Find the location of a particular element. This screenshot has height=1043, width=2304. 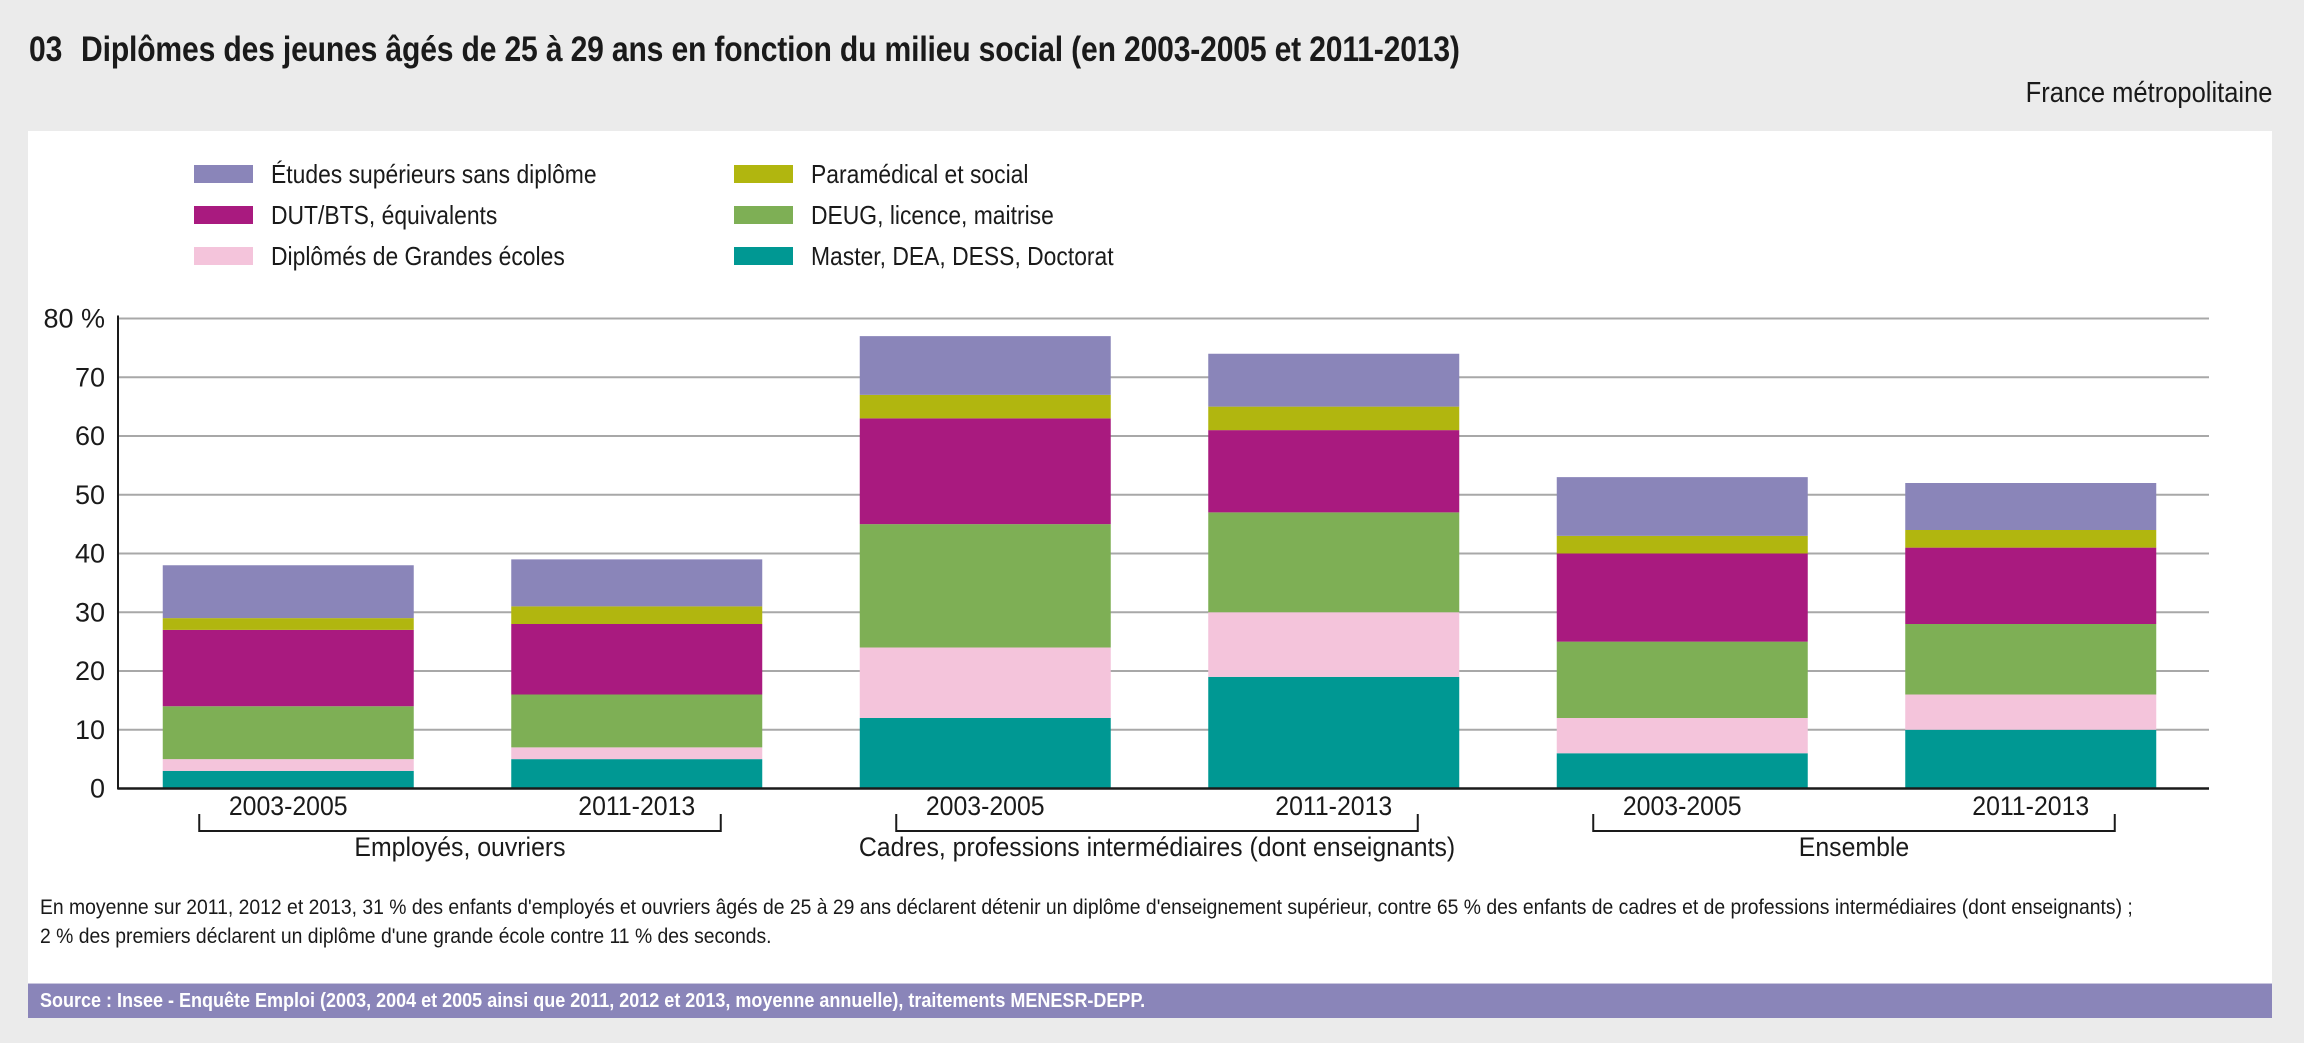

group-label: Employés, ouvriers is located at coordinates (459, 847).